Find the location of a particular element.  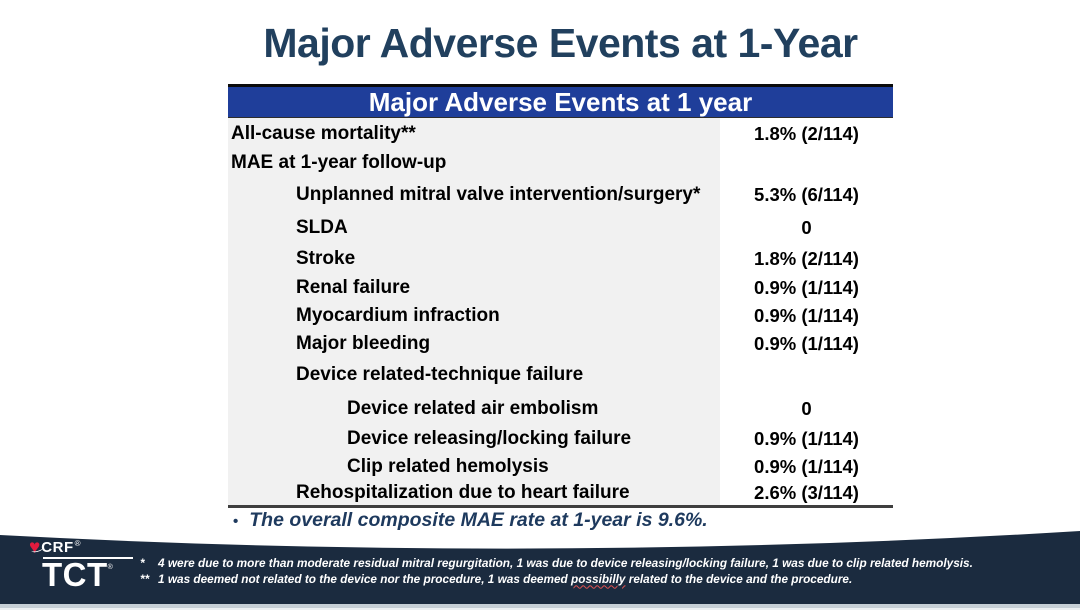

logo-divider is located at coordinates (88, 558).